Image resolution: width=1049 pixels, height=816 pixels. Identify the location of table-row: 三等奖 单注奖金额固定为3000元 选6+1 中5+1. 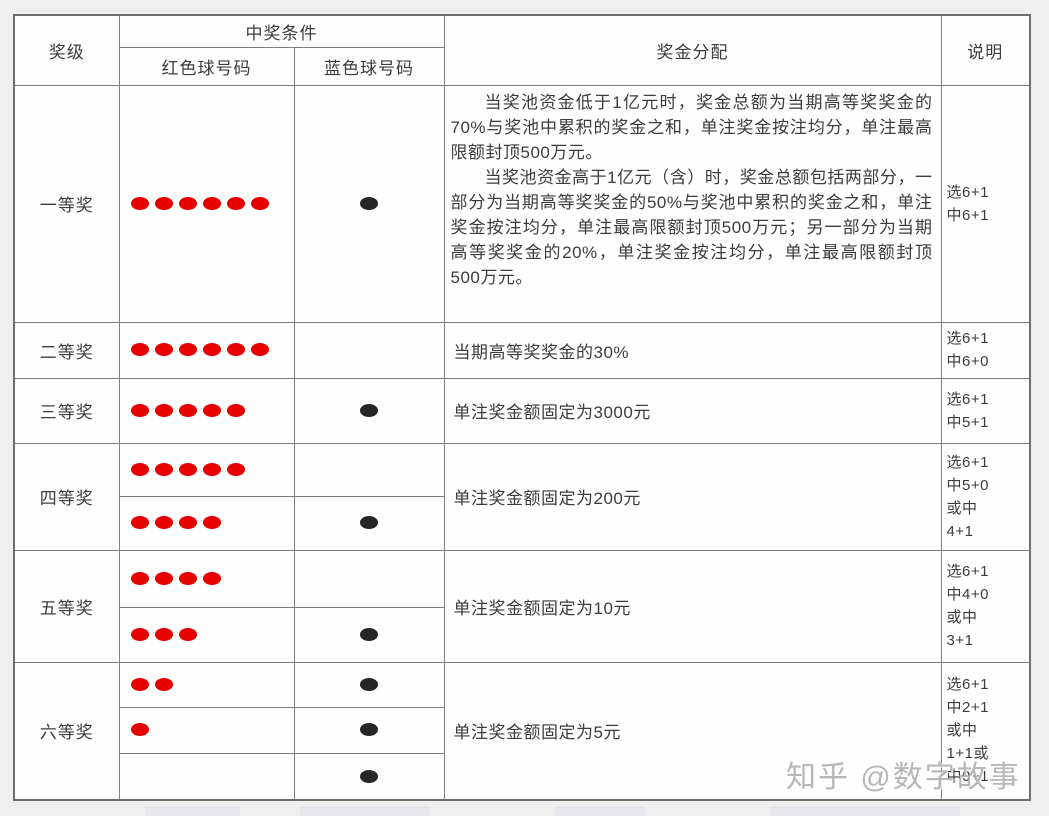
(522, 410).